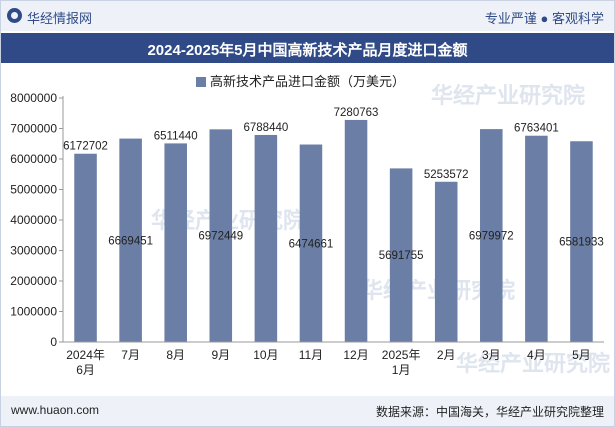  I want to click on chart-title: 2024-2025年5月中国高新技术产品月度进口金额, so click(307, 50).